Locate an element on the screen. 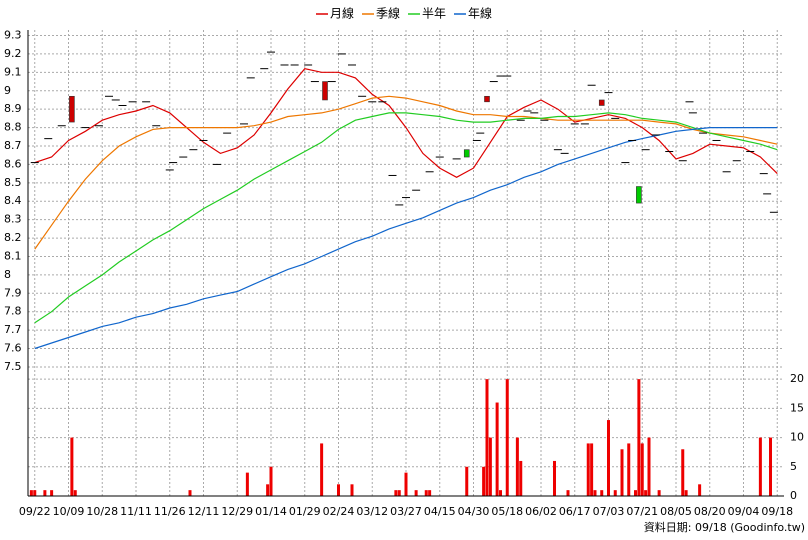  footer: 資料日期: 09/18 (Goodinfo.tw) is located at coordinates (724, 527).